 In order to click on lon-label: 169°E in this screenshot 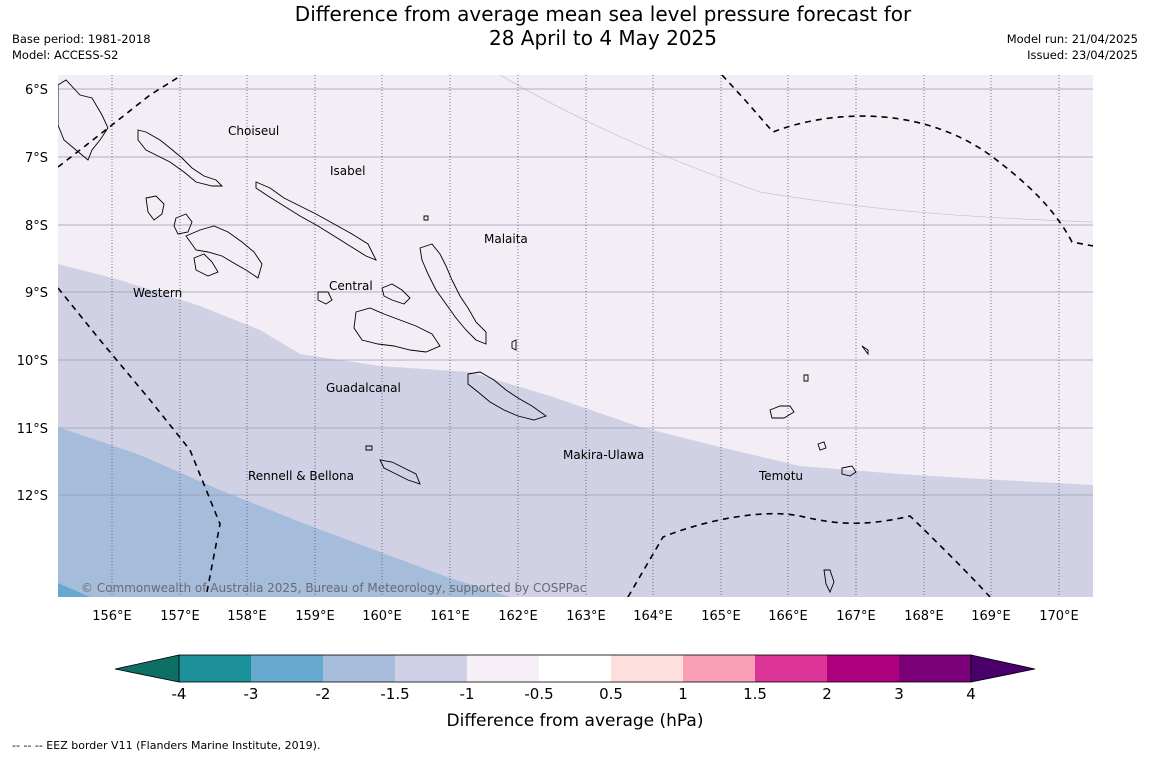, I will do `click(991, 616)`.